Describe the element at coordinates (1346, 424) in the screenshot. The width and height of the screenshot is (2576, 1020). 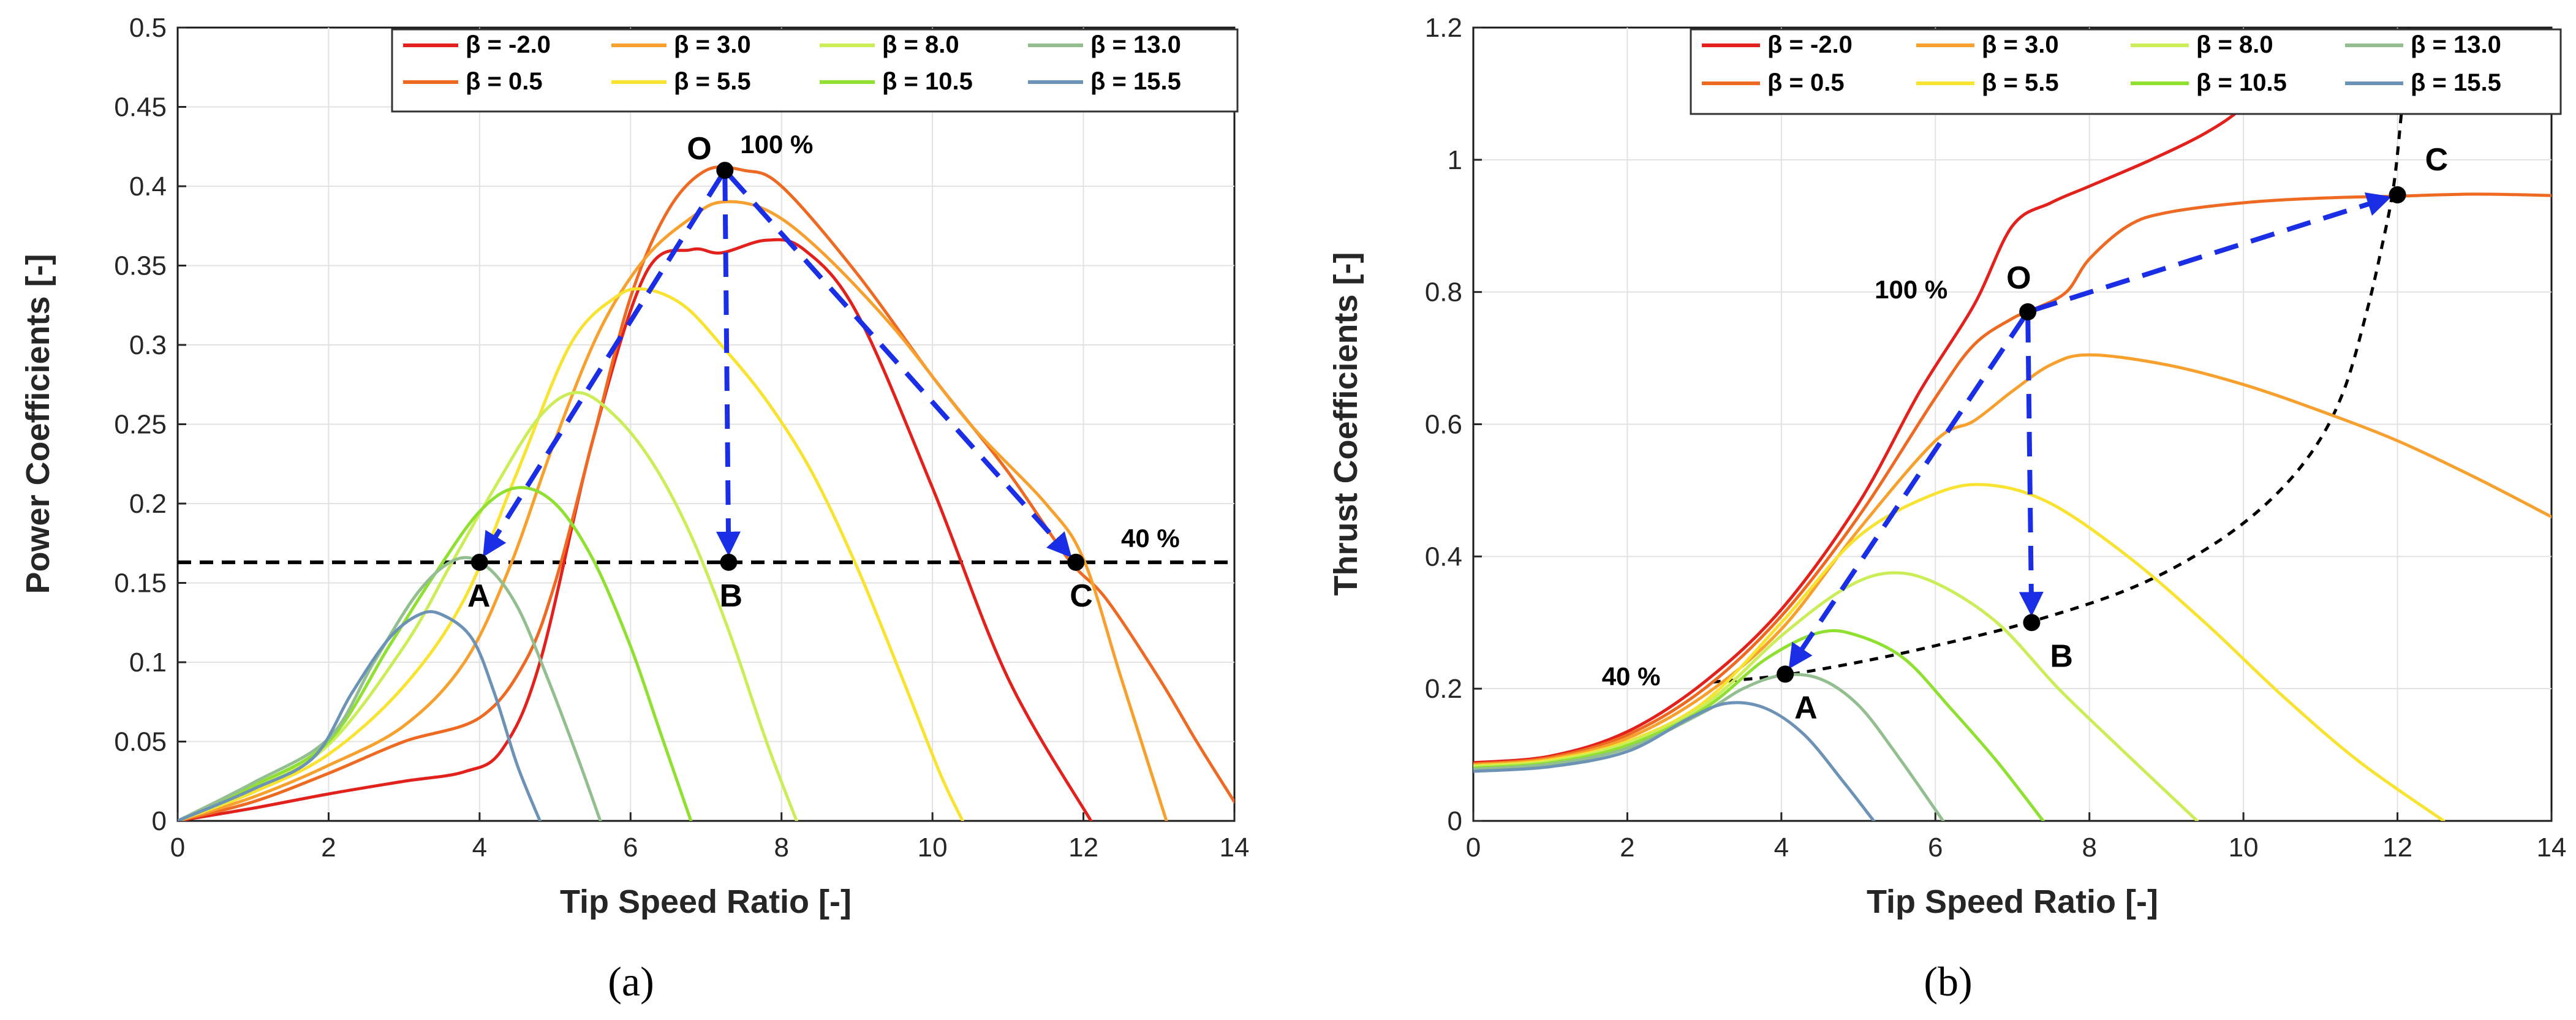
I see `y-axis-label-b: Thrust Coefficients [-]` at that location.